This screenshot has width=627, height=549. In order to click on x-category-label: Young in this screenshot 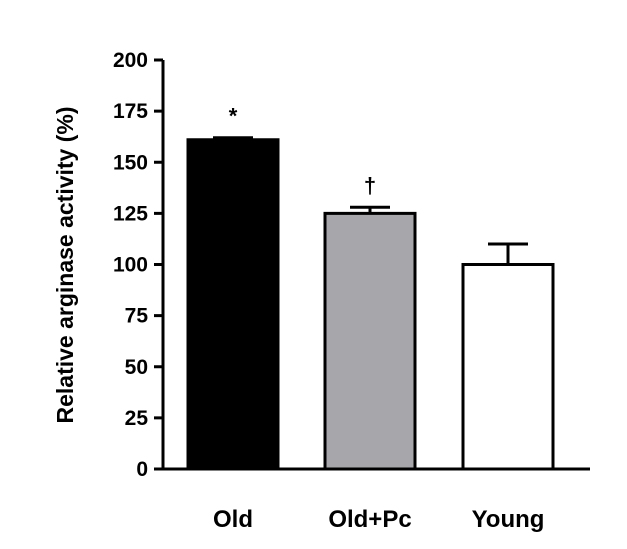, I will do `click(508, 519)`.